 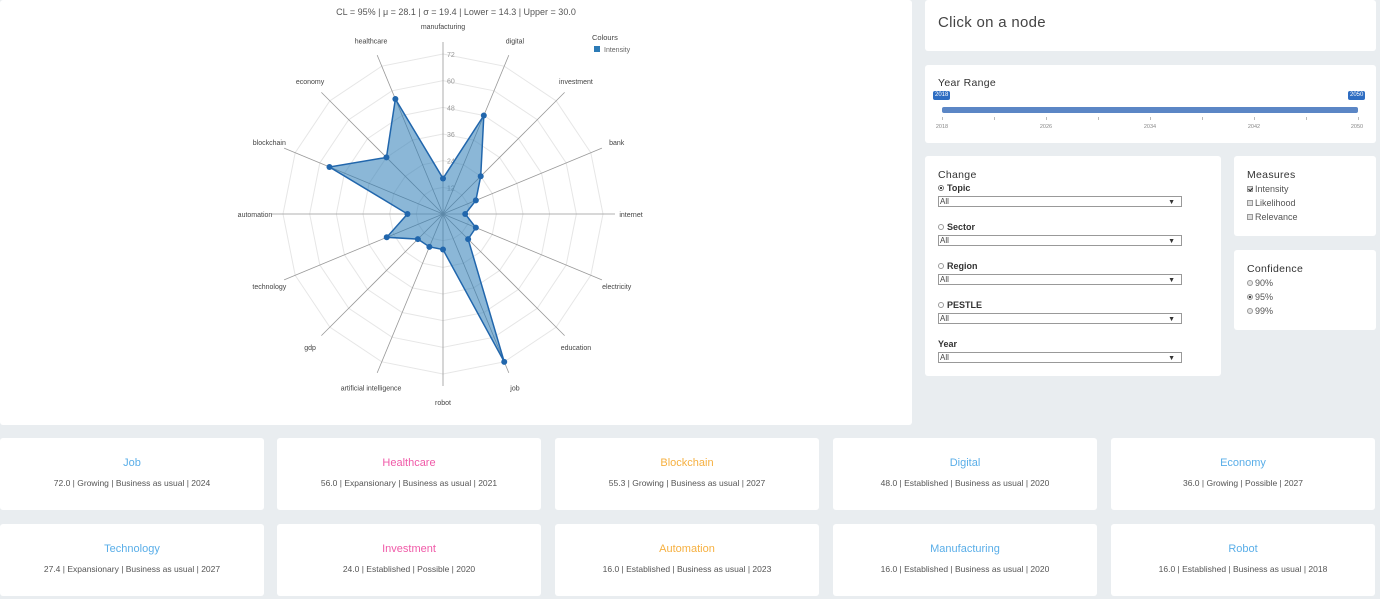 I want to click on radar-category-label: artificial intelligence, so click(x=371, y=389).